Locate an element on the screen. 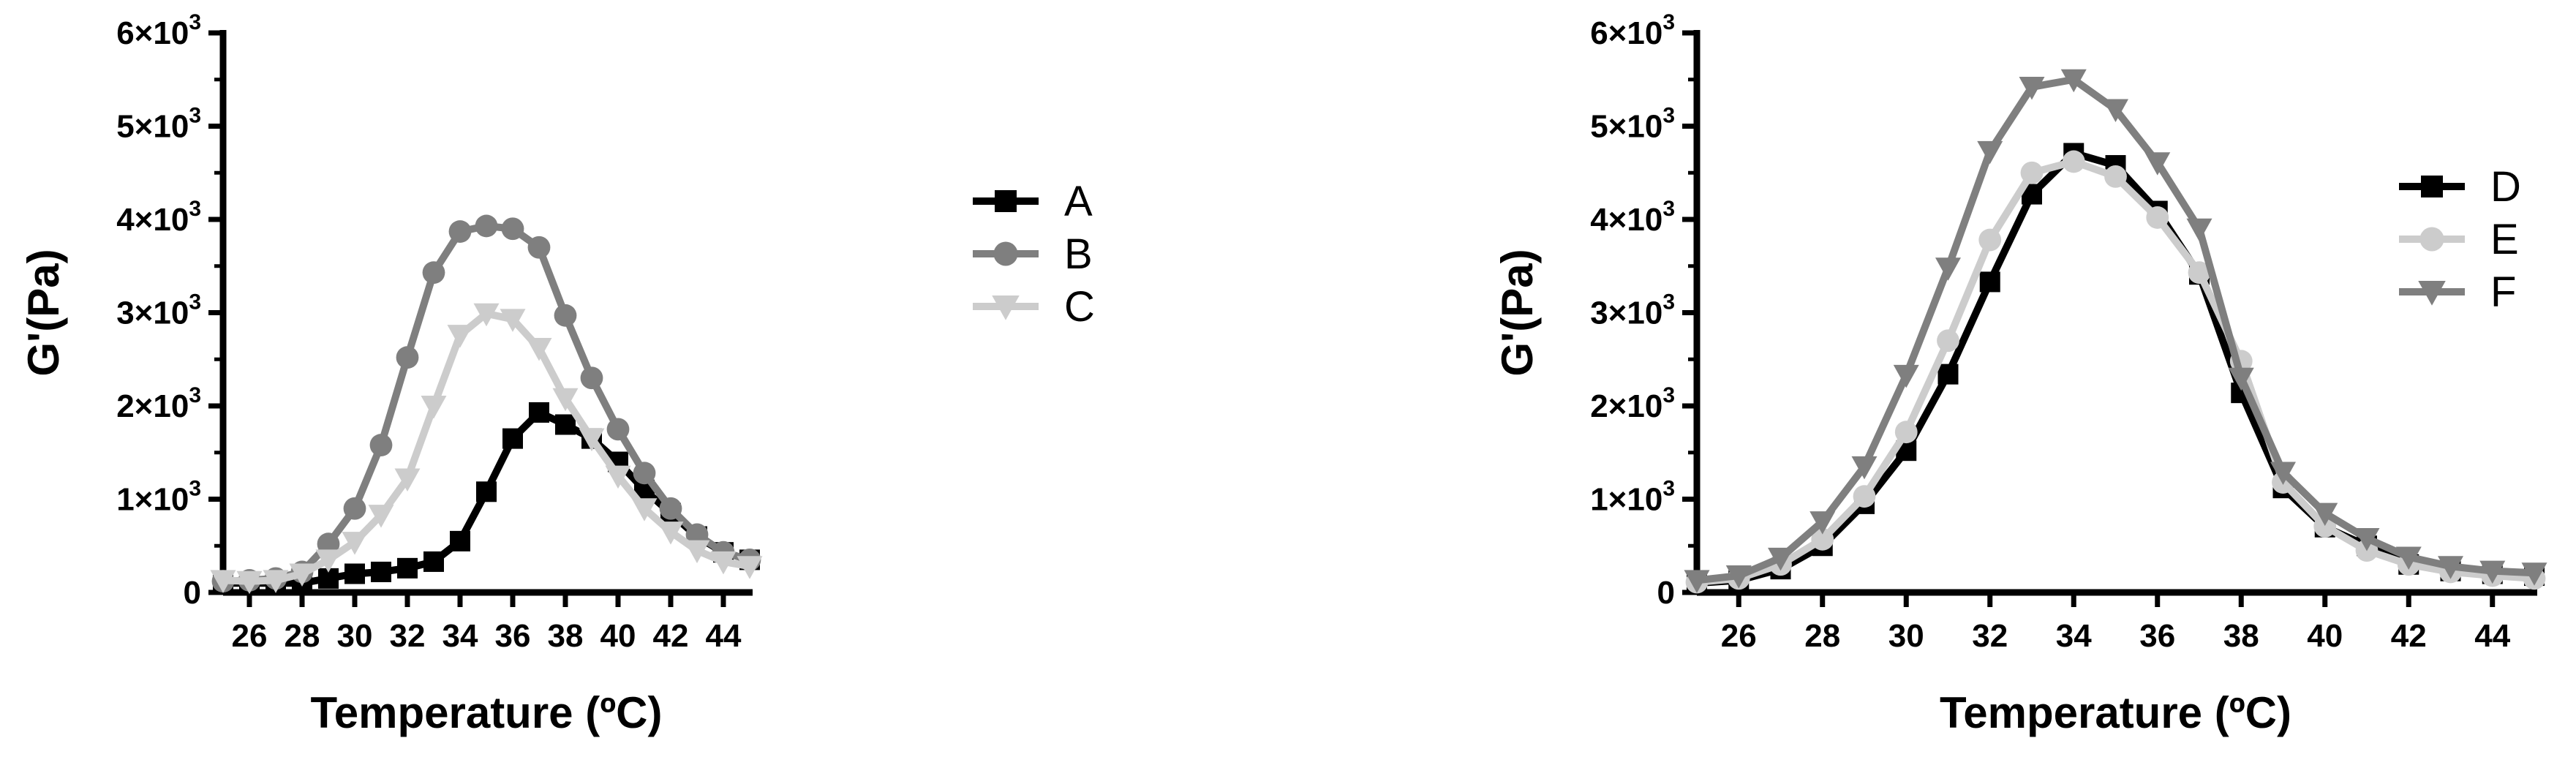  x-tick-label: 34 is located at coordinates (460, 636).